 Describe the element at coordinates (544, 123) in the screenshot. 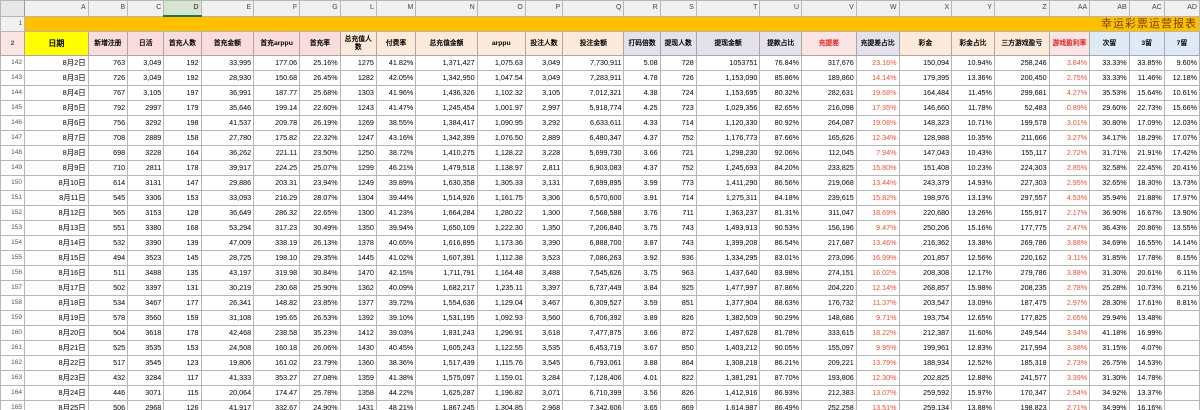

I see `cell-r146-c11: 3,292` at that location.